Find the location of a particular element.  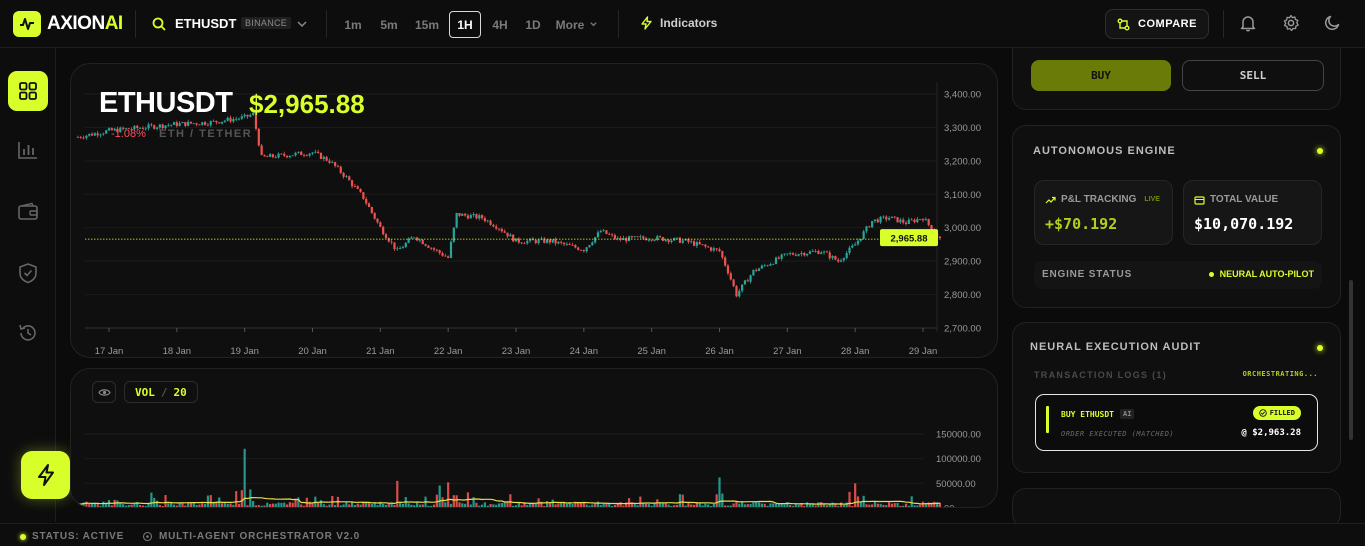

timeframe-1d: 1D is located at coordinates (533, 24).